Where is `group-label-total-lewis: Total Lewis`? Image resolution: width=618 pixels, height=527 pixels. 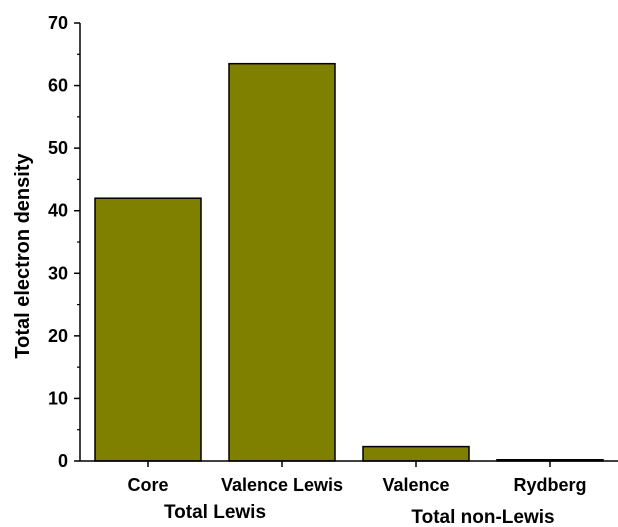
group-label-total-lewis: Total Lewis is located at coordinates (215, 512).